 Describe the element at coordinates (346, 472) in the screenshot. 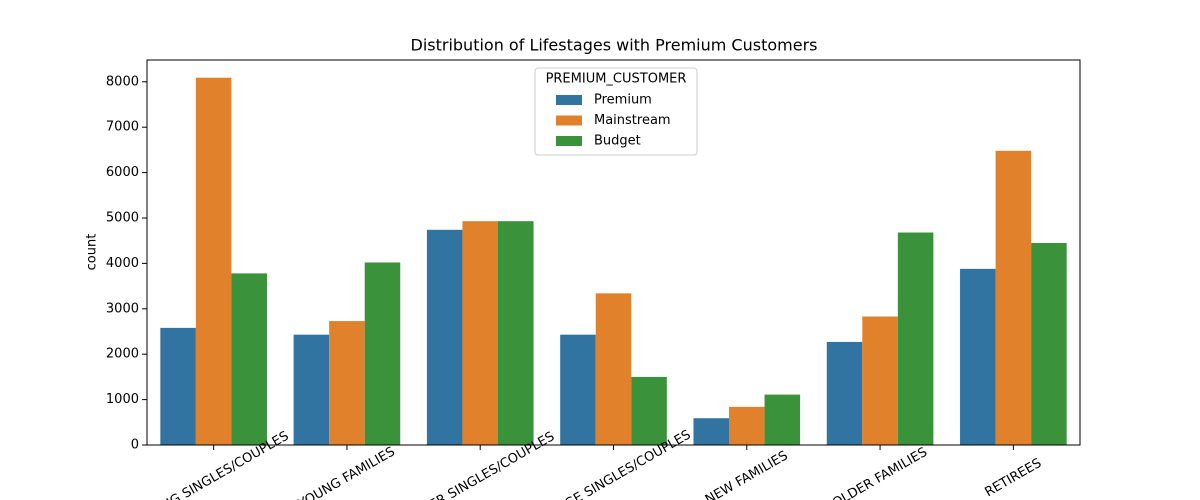

I see `x-tick-label: YOUNG FAMILIES` at that location.